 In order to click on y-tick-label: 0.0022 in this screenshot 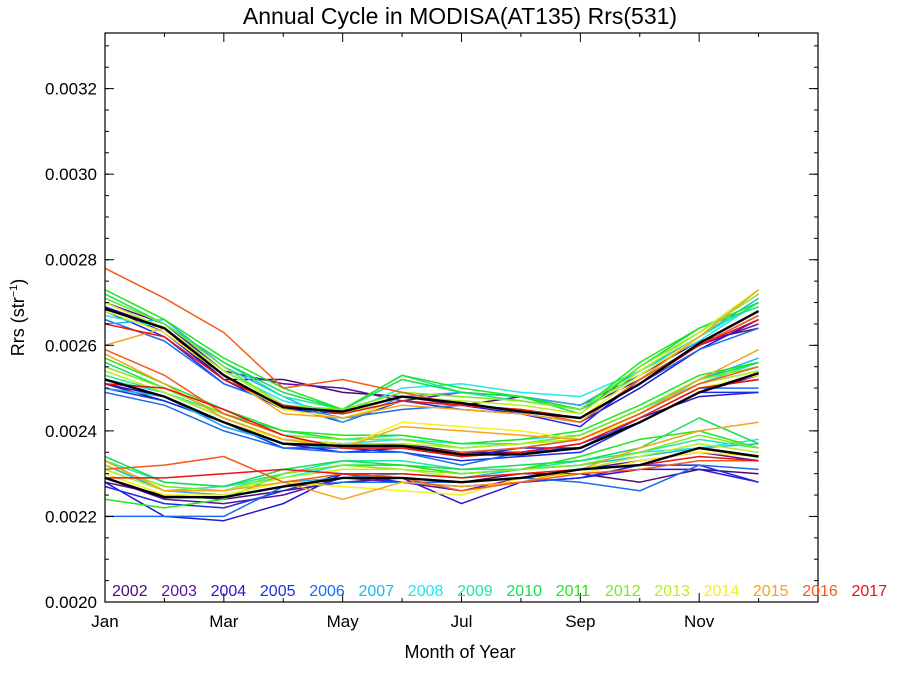, I will do `click(71, 516)`.